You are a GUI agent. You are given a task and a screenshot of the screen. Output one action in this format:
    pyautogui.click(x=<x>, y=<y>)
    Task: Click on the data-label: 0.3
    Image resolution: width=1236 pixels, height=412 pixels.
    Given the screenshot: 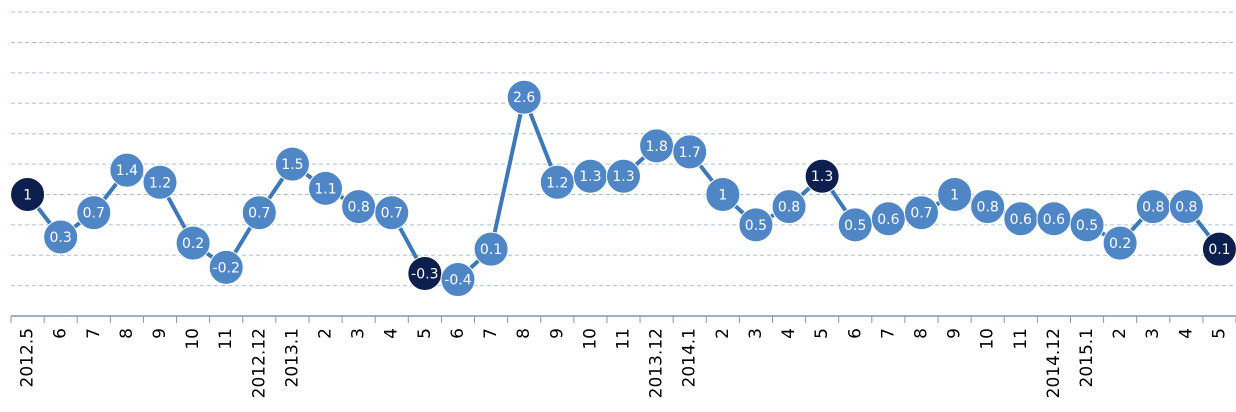 What is the action you would take?
    pyautogui.click(x=61, y=238)
    